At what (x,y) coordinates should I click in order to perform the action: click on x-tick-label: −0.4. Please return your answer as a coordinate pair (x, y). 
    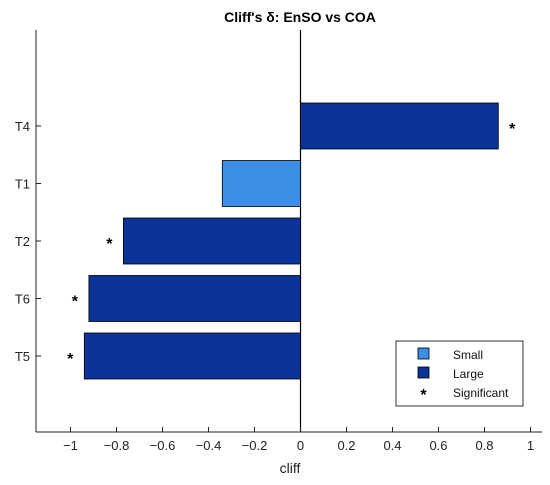
    Looking at the image, I should click on (209, 445).